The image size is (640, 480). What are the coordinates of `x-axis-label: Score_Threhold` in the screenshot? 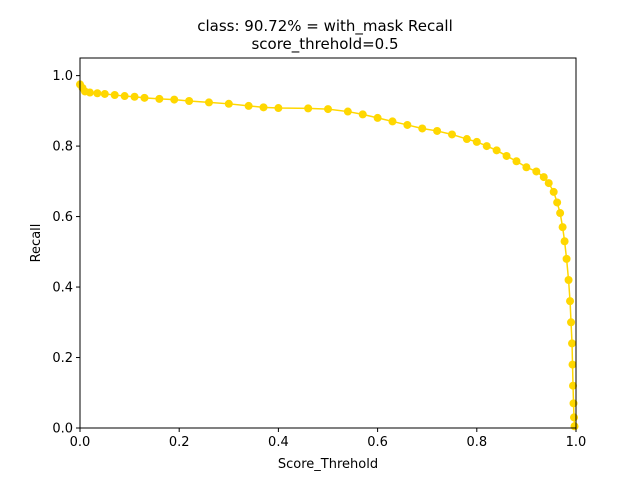 It's located at (328, 464).